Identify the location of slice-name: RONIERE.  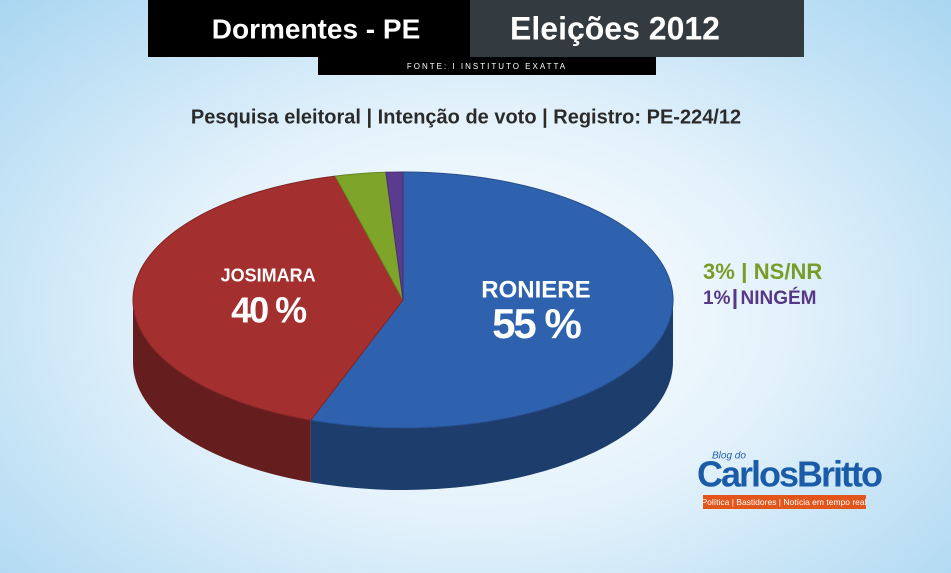
(535, 289).